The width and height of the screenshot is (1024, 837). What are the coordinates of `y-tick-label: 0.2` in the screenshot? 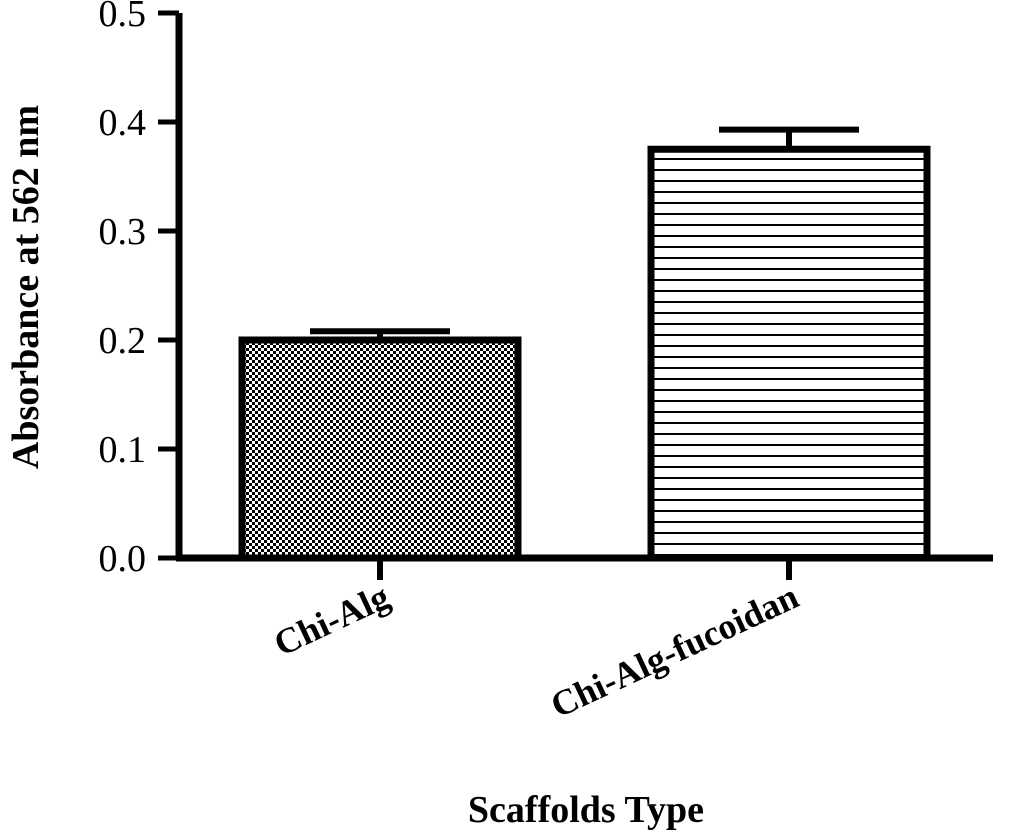 It's located at (123, 341).